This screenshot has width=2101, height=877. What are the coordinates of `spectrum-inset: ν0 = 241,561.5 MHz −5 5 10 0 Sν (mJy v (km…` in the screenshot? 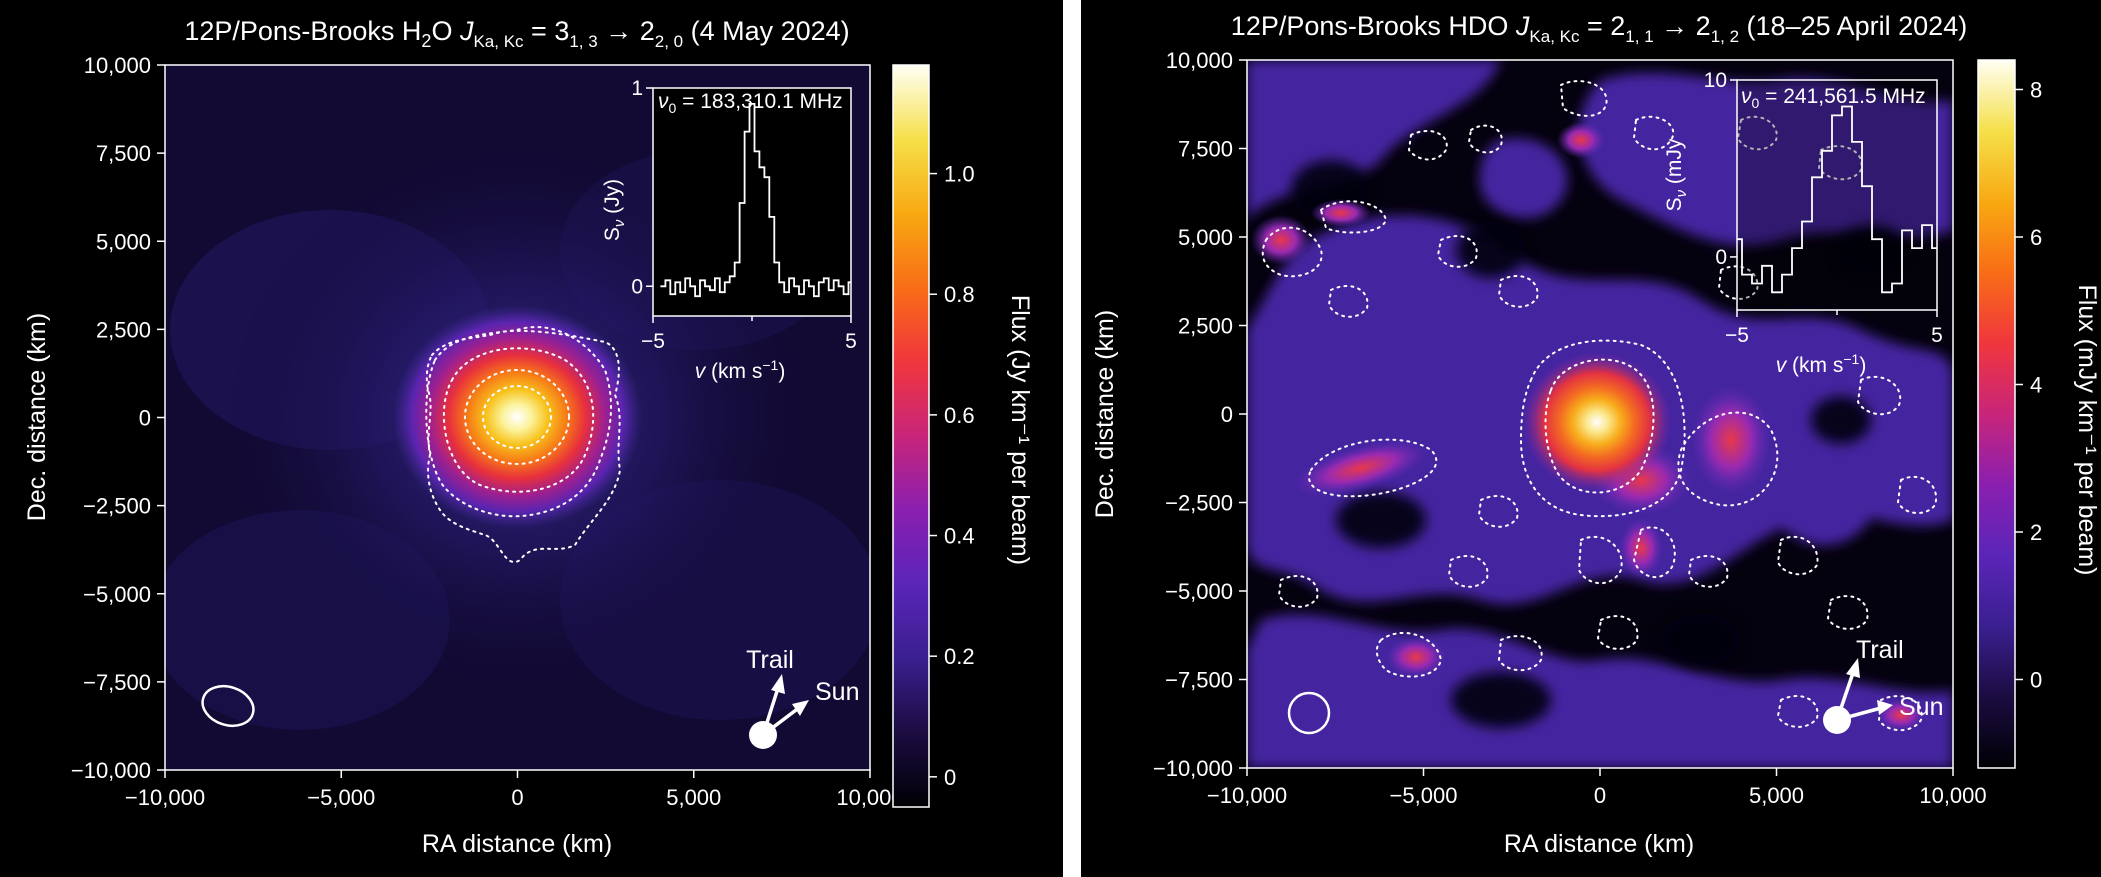 It's located at (1803, 223).